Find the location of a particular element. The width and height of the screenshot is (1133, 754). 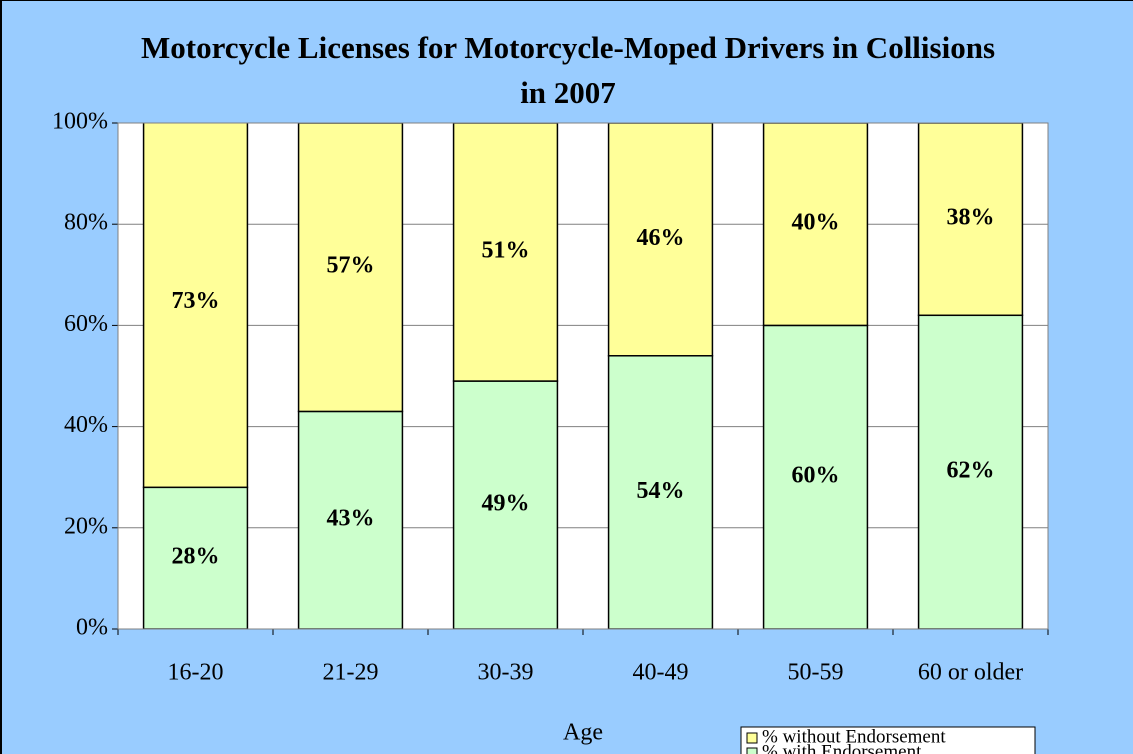

data-label: 38% is located at coordinates (971, 218).